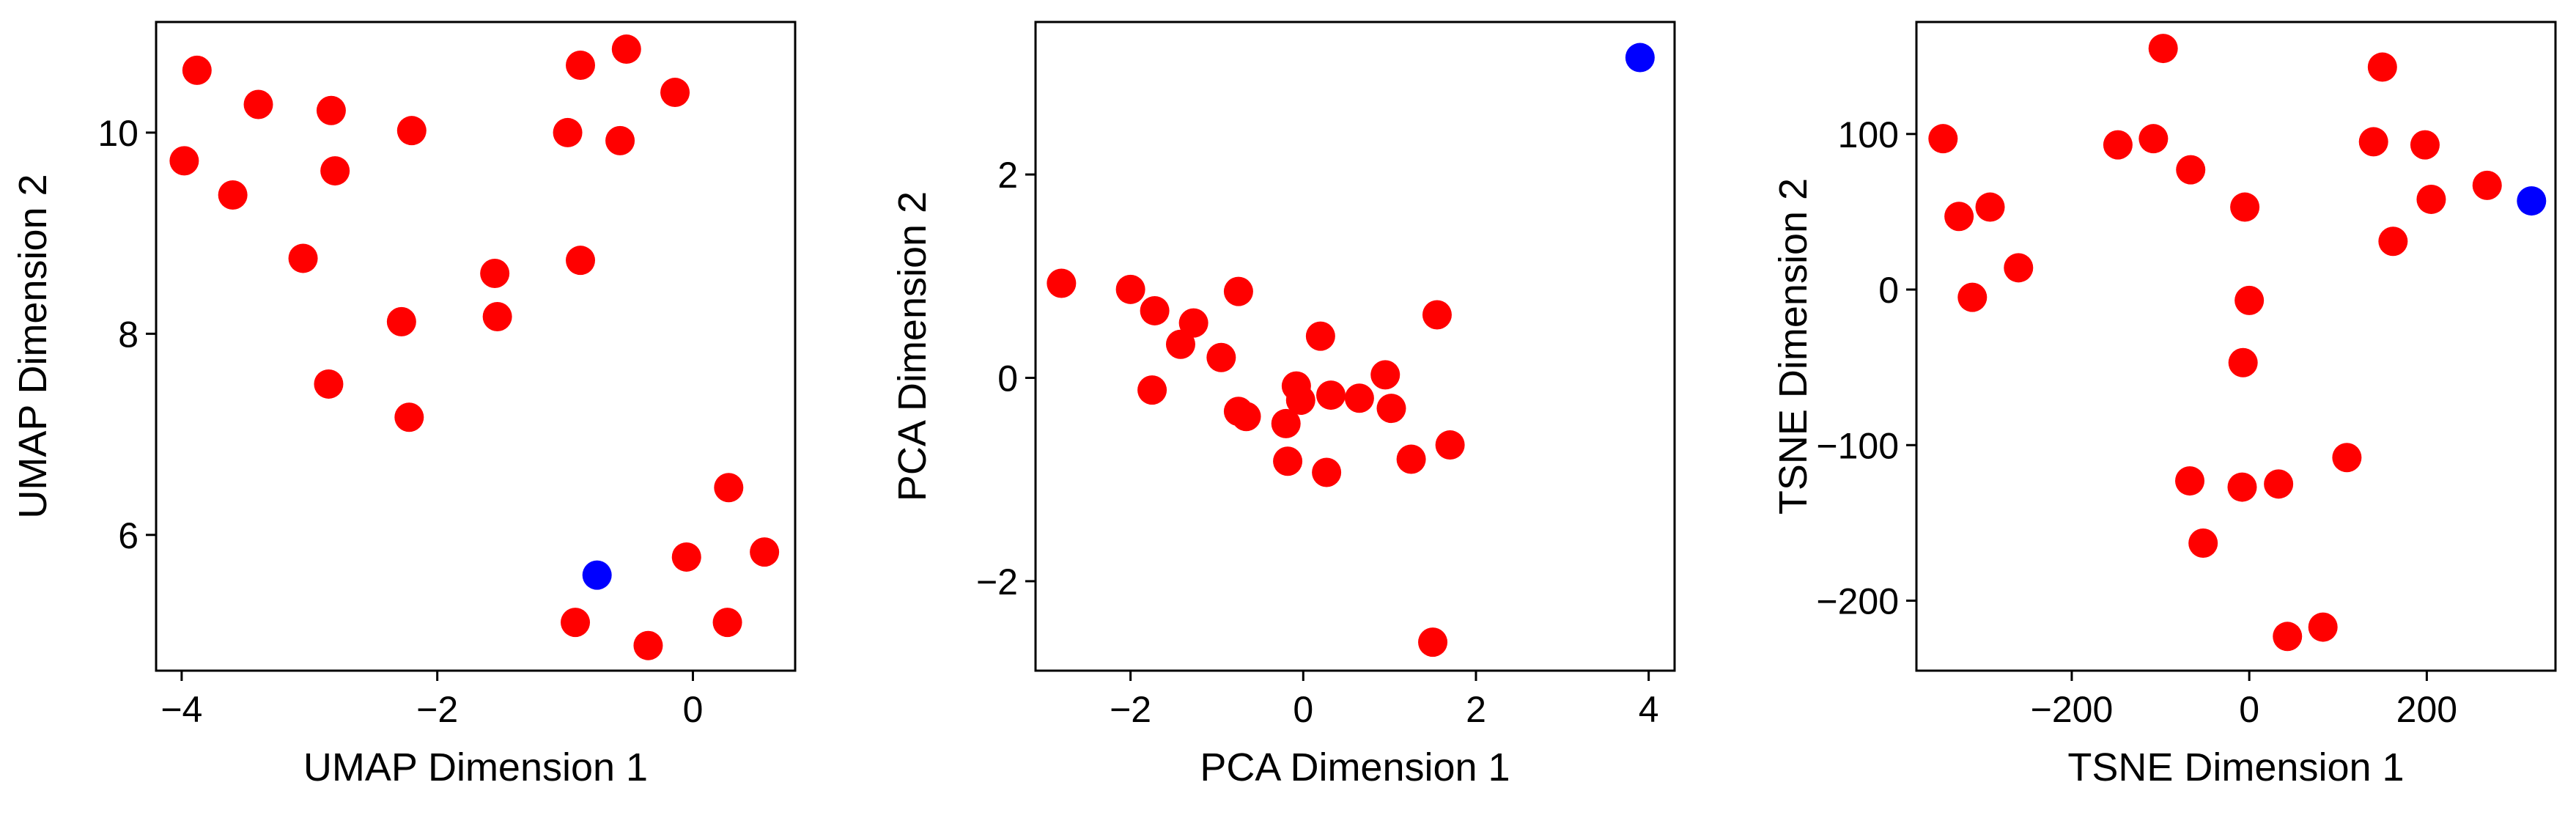 The width and height of the screenshot is (2576, 818). What do you see at coordinates (33, 346) in the screenshot?
I see `y-axis-label: UMAP Dimension 2` at bounding box center [33, 346].